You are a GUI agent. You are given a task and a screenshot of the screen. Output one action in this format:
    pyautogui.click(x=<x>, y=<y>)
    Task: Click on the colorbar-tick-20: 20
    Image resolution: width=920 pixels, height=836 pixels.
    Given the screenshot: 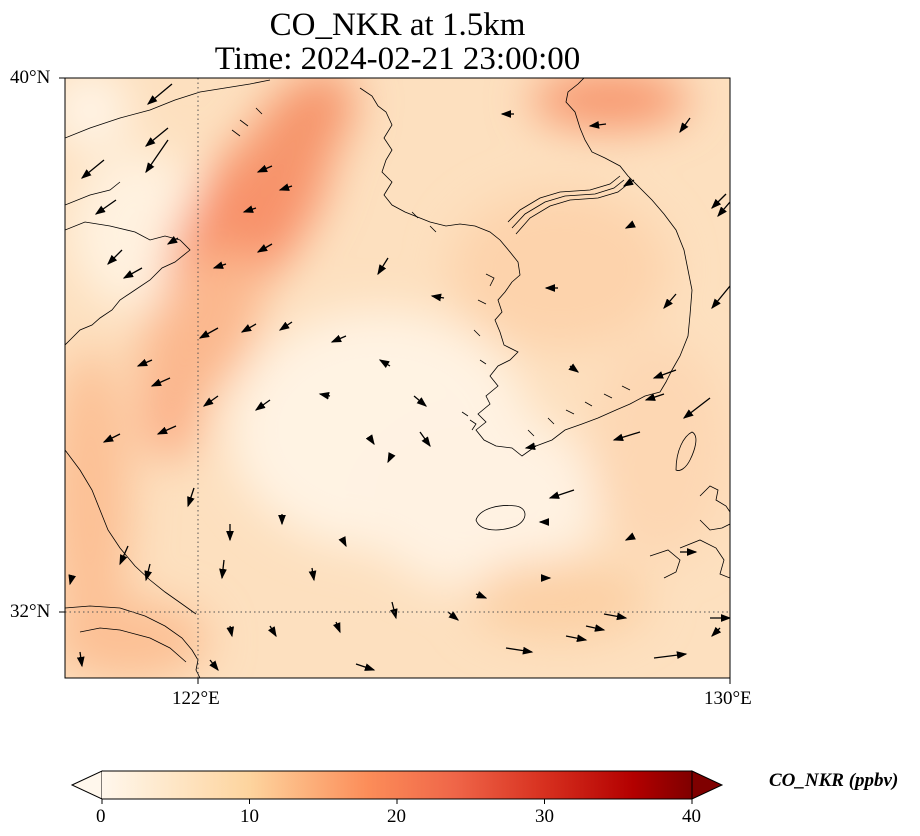 What is the action you would take?
    pyautogui.click(x=396, y=816)
    